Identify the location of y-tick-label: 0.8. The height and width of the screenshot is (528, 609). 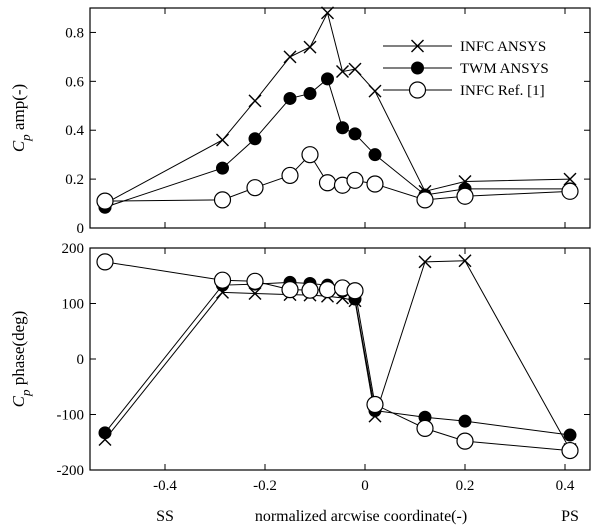
(74, 33).